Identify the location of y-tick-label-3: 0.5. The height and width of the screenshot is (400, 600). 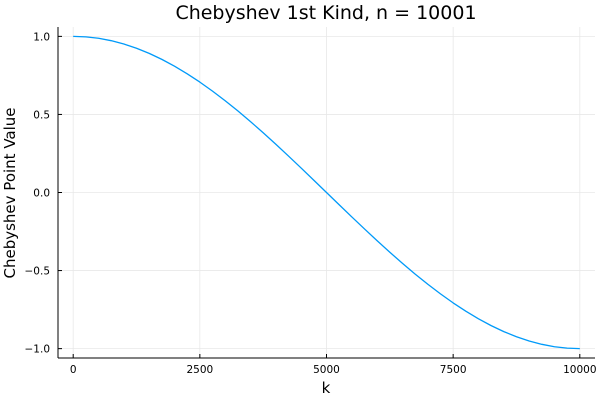
(41, 115).